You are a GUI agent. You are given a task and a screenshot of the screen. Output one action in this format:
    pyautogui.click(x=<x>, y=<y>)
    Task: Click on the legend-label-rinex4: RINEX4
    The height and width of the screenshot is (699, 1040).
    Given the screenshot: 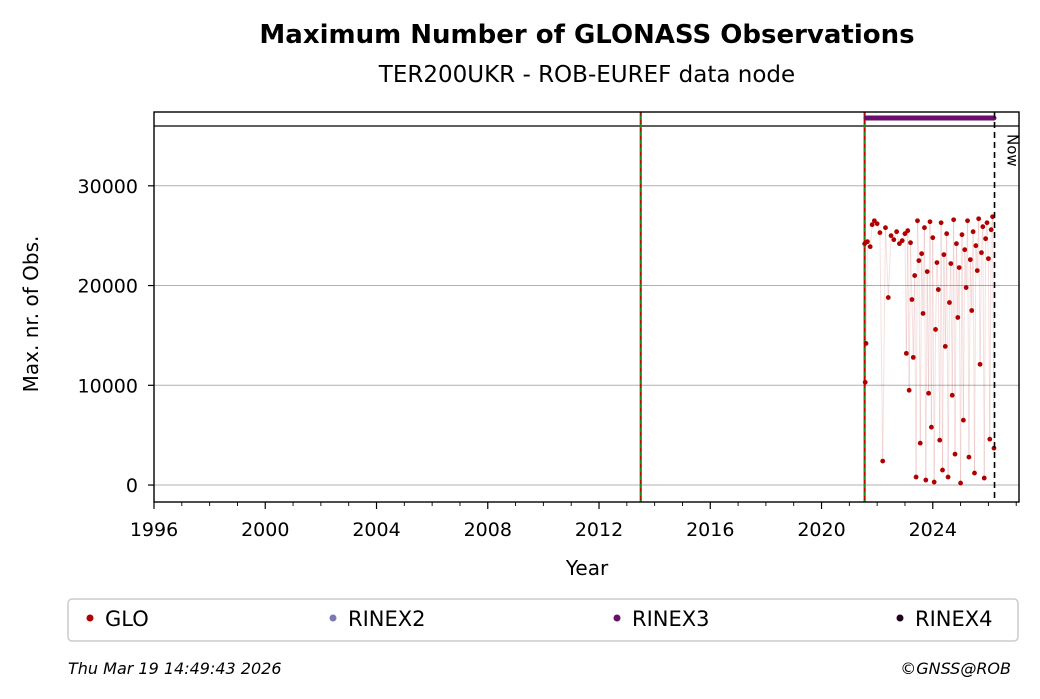 What is the action you would take?
    pyautogui.click(x=954, y=619)
    